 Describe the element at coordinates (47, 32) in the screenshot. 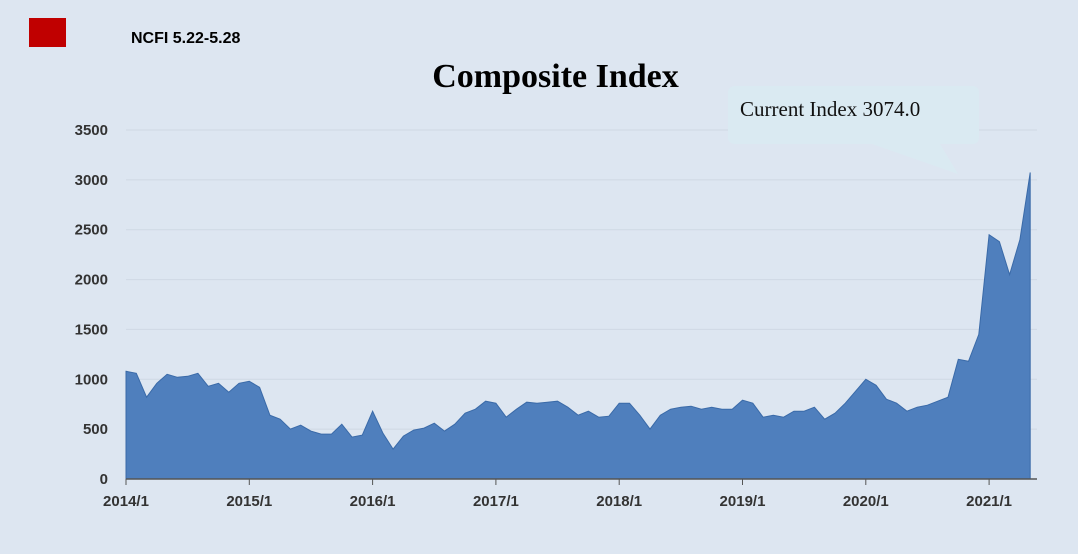

I see `red-badge` at that location.